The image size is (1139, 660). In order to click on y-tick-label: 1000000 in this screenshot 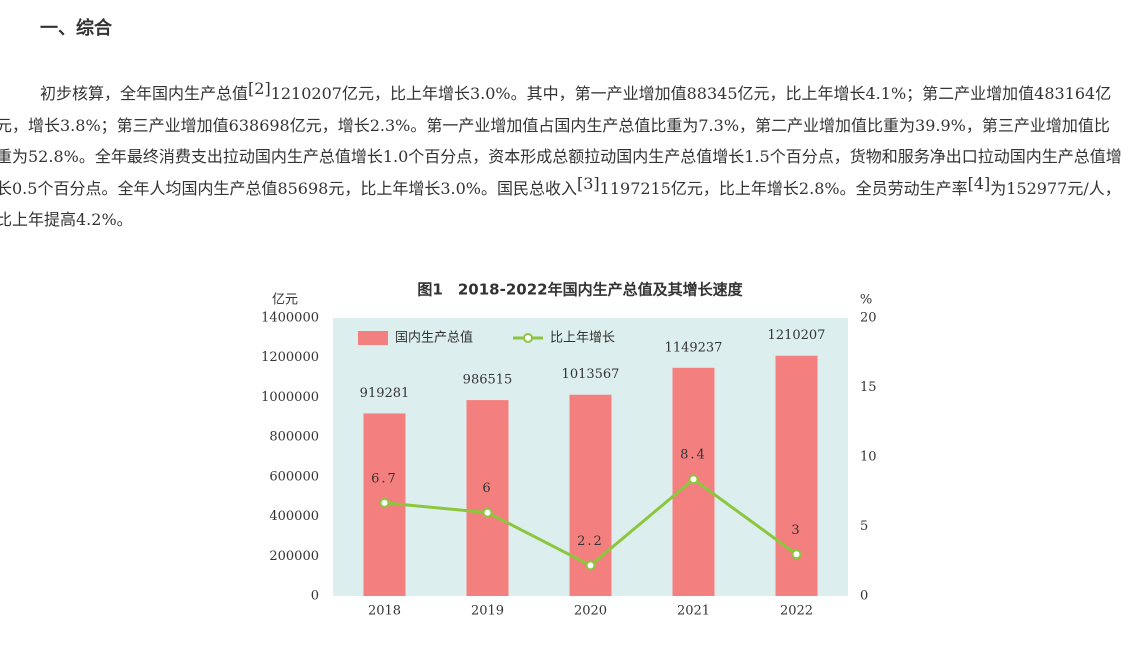, I will do `click(290, 397)`.